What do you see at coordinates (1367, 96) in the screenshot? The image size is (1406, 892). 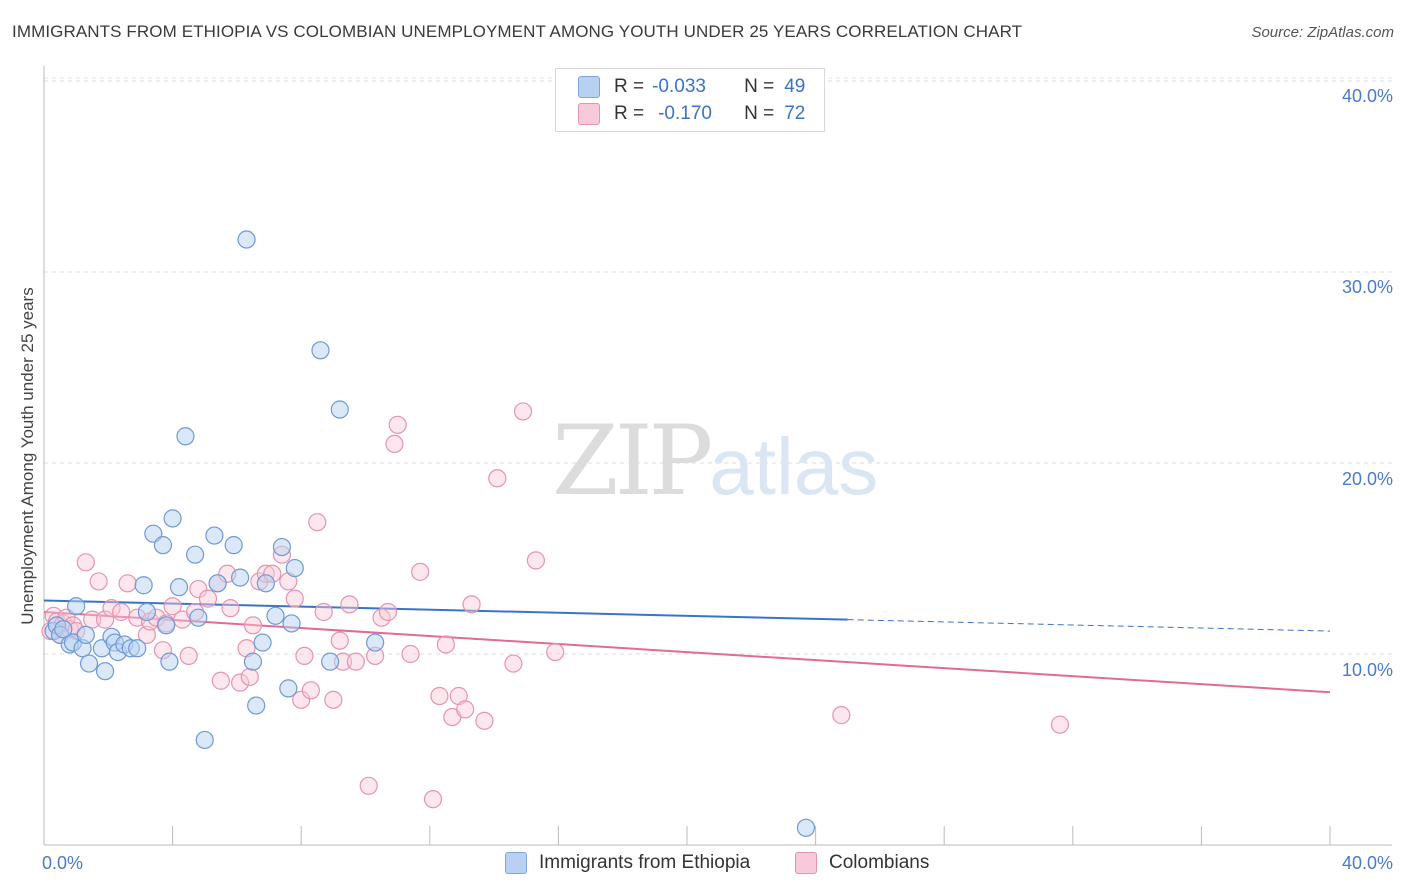 I see `y-tick-label: 40.0%` at bounding box center [1367, 96].